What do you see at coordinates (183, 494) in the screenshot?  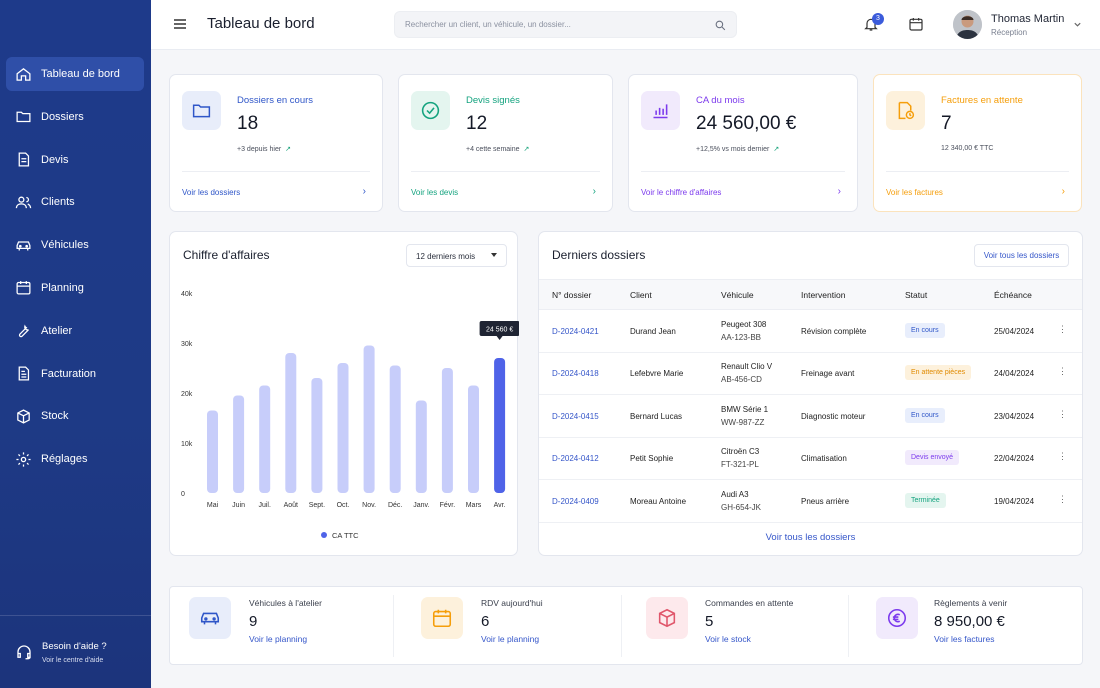 I see `y-tick-label: 0` at bounding box center [183, 494].